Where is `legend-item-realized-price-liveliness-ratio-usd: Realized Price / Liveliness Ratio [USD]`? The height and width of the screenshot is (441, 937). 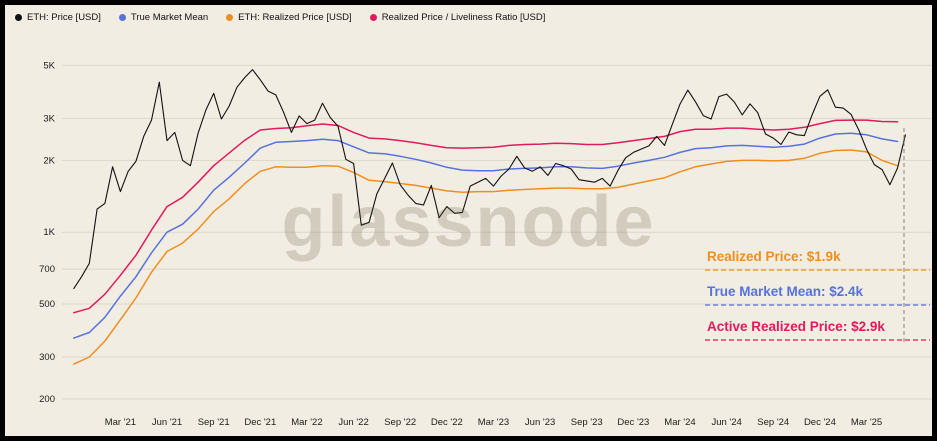
legend-item-realized-price-liveliness-ratio-usd: Realized Price / Liveliness Ratio [USD] is located at coordinates (457, 17).